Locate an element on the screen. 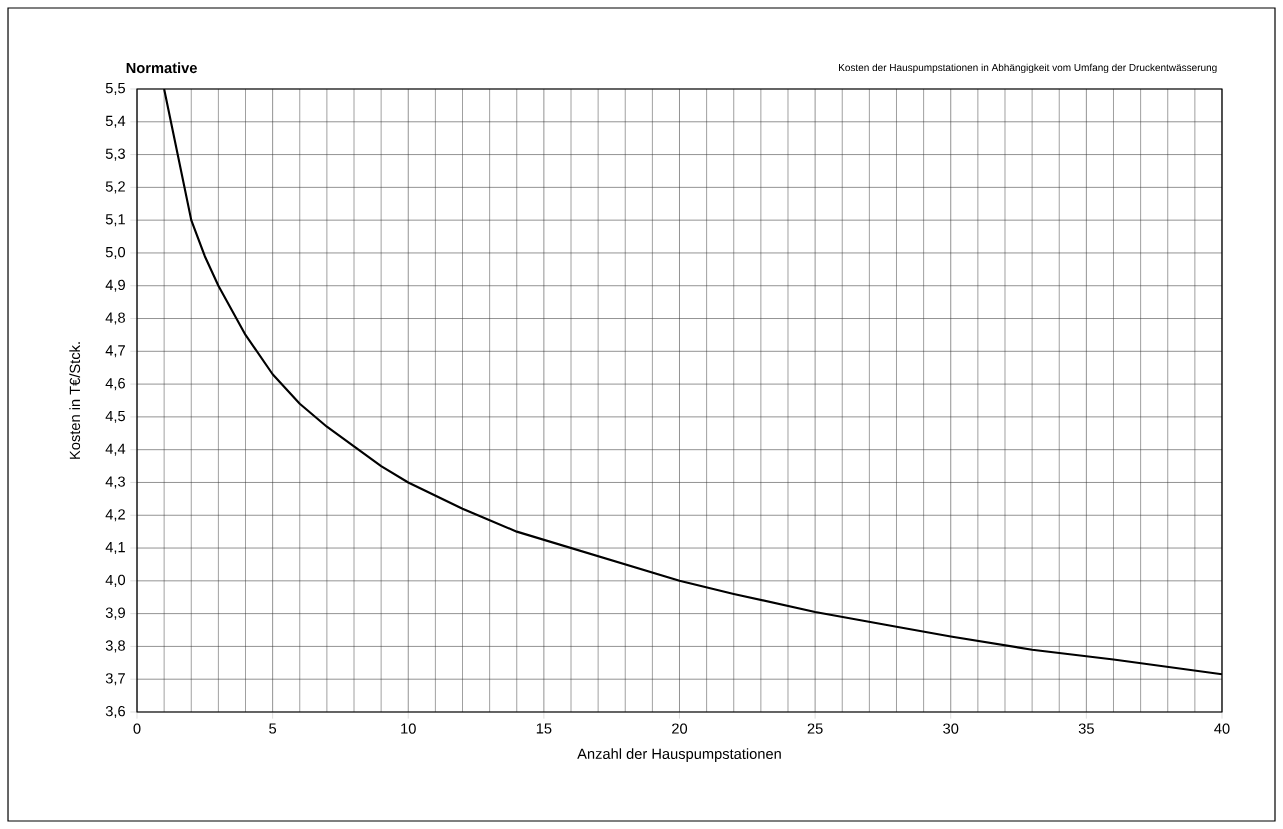 This screenshot has height=829, width=1283. x-tick-label: 0 is located at coordinates (137, 728).